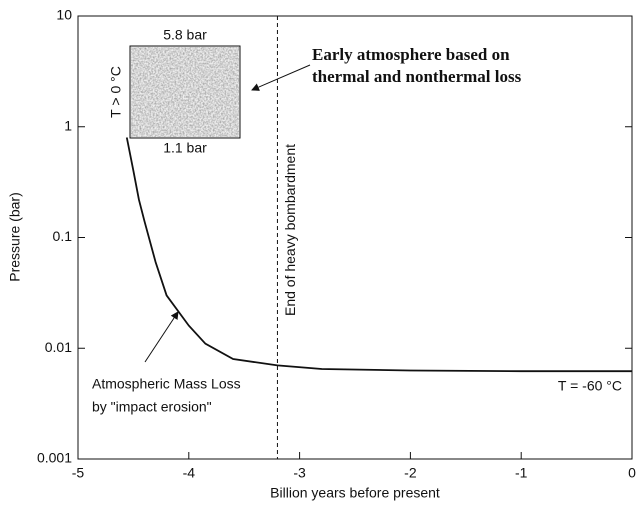  I want to click on x-axis-label: Billion years before present, so click(355, 493).